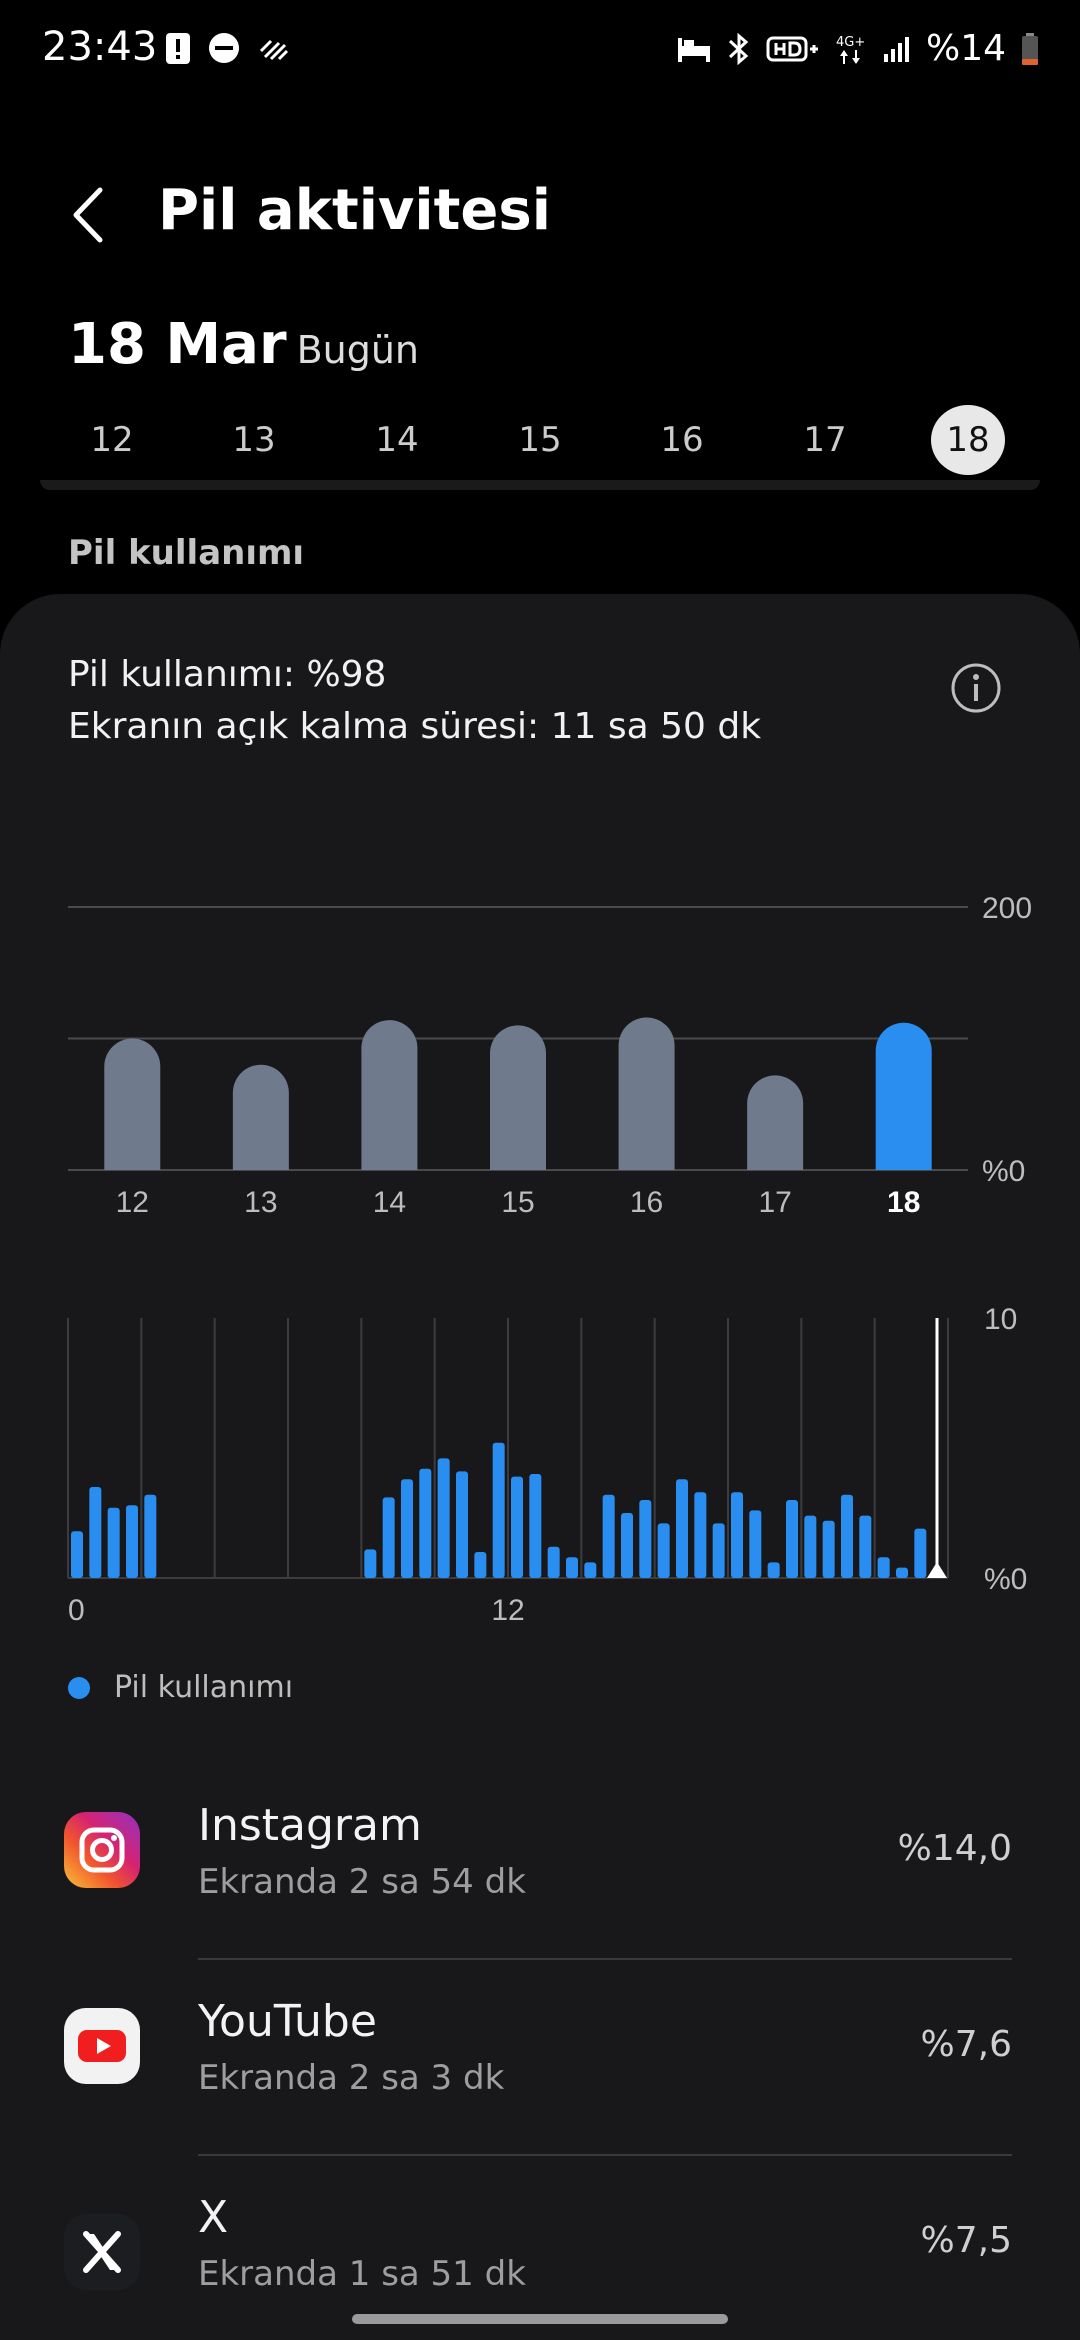  What do you see at coordinates (540, 2056) in the screenshot?
I see `app-row-youtube: YouTube Ekranda 2 sa 3 dk %7,6` at bounding box center [540, 2056].